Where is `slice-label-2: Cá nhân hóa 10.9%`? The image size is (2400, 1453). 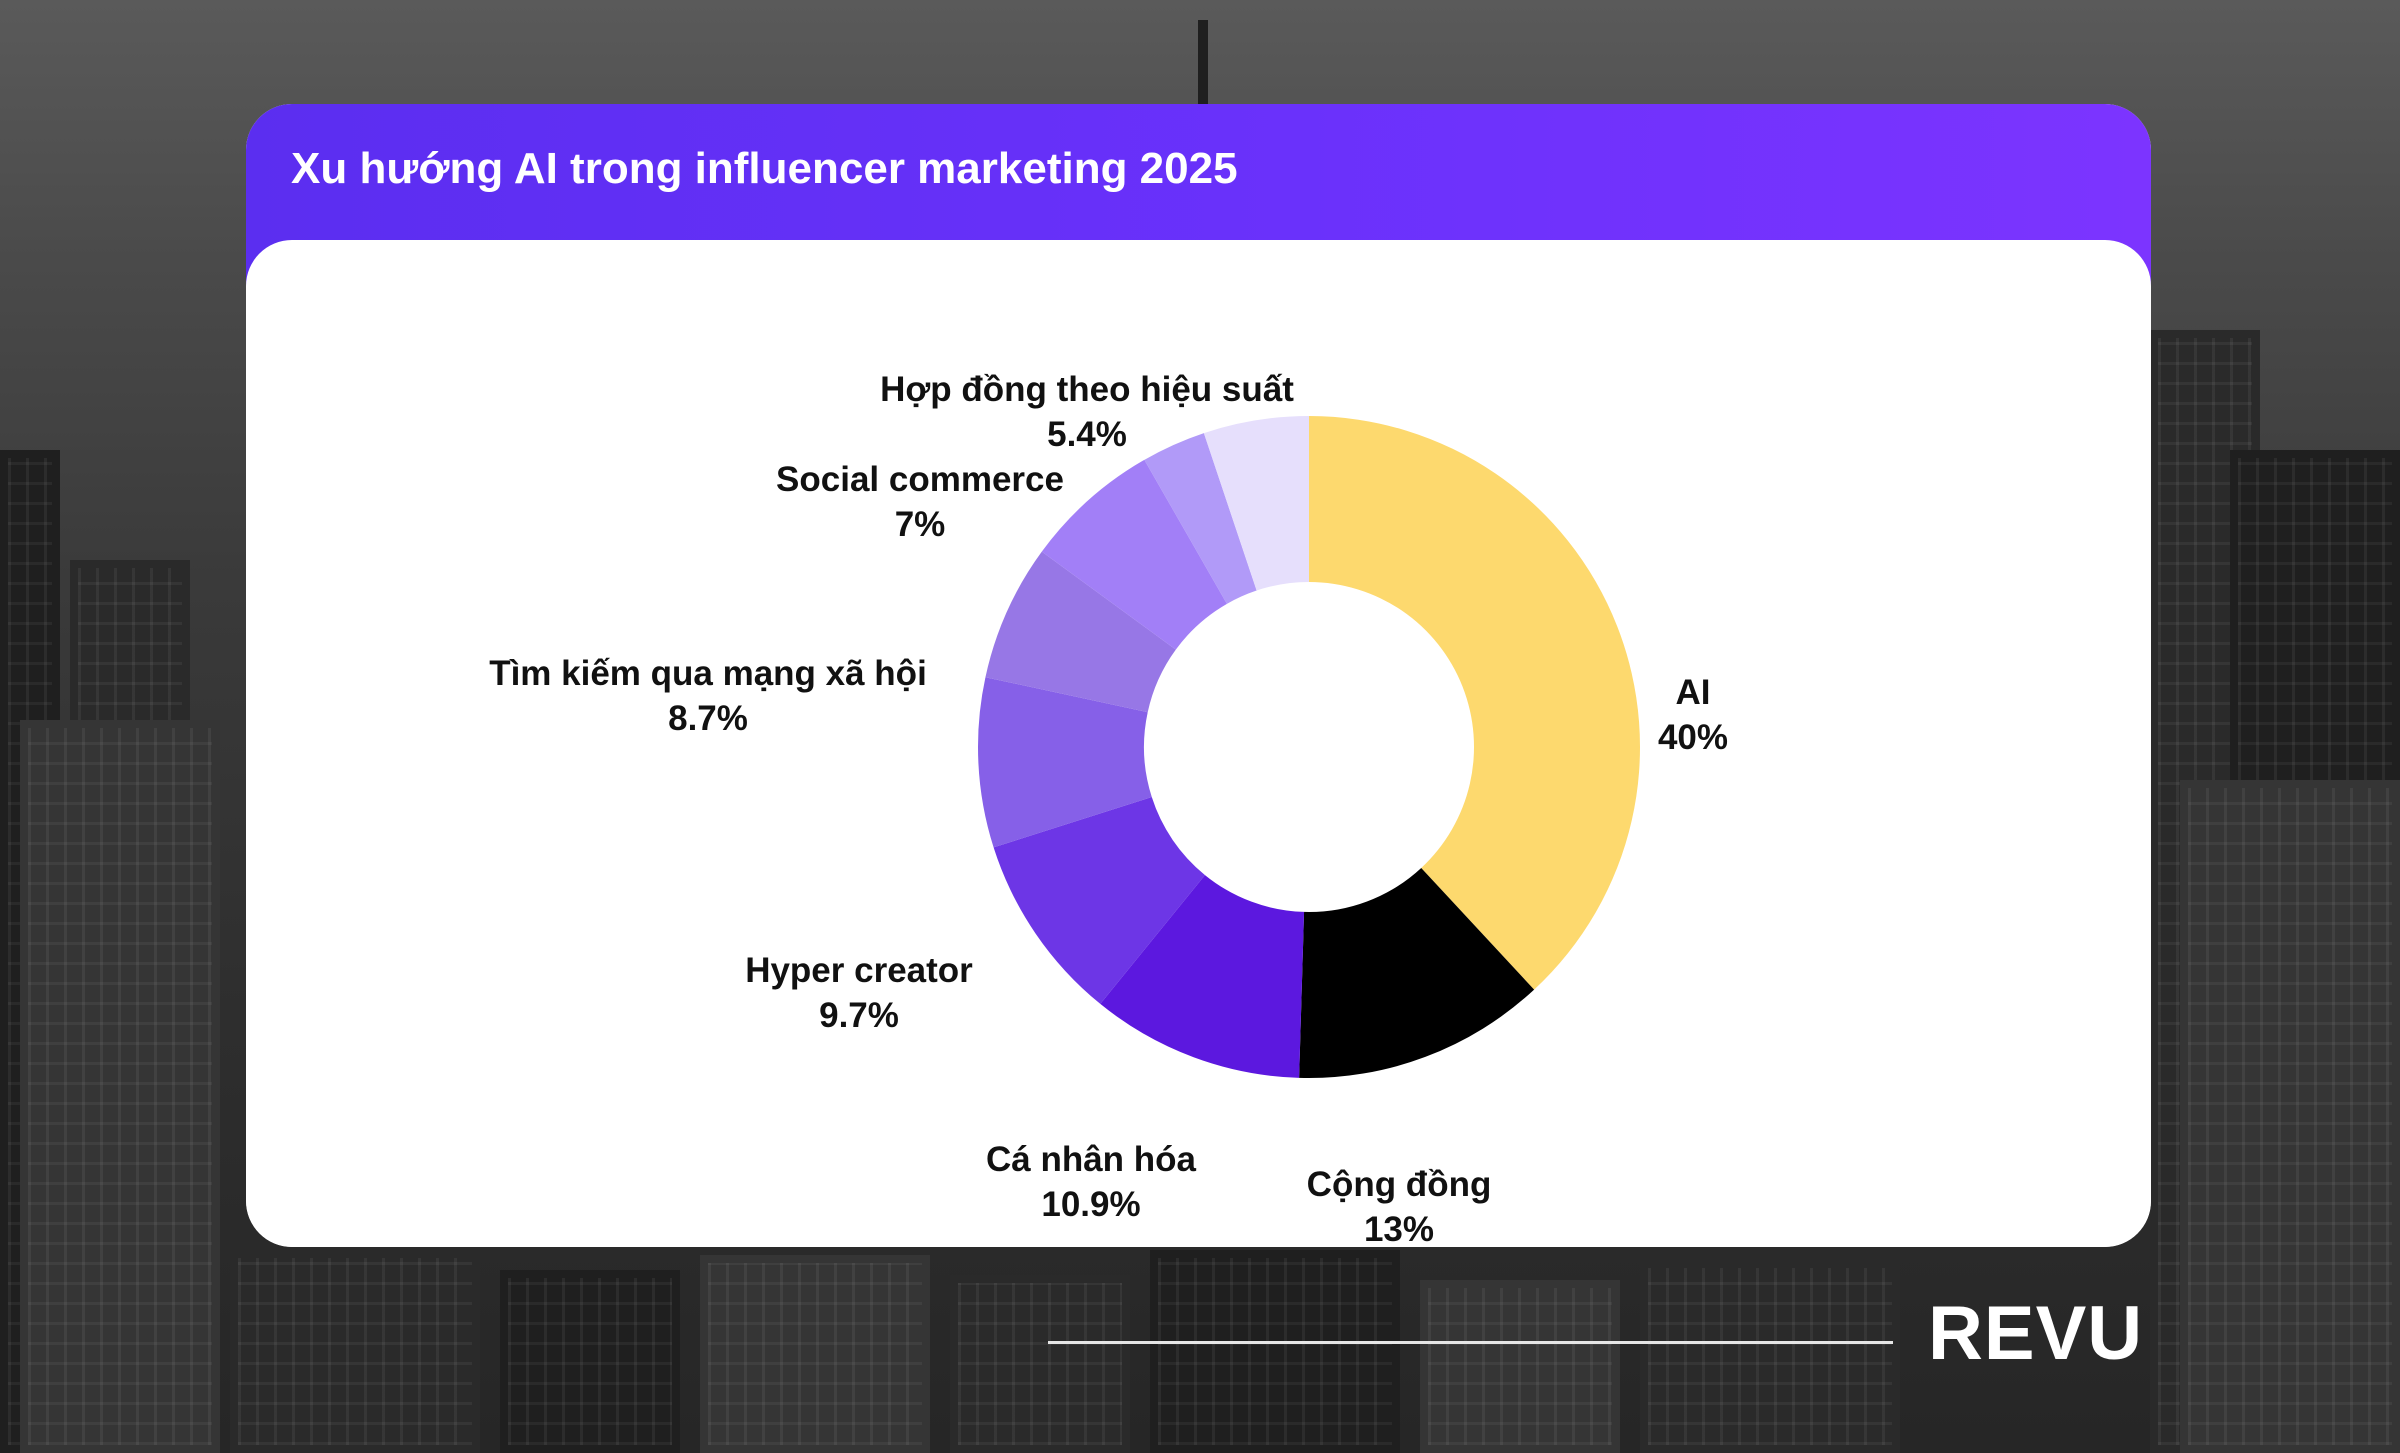
slice-label-2: Cá nhân hóa 10.9% is located at coordinates (1091, 1182).